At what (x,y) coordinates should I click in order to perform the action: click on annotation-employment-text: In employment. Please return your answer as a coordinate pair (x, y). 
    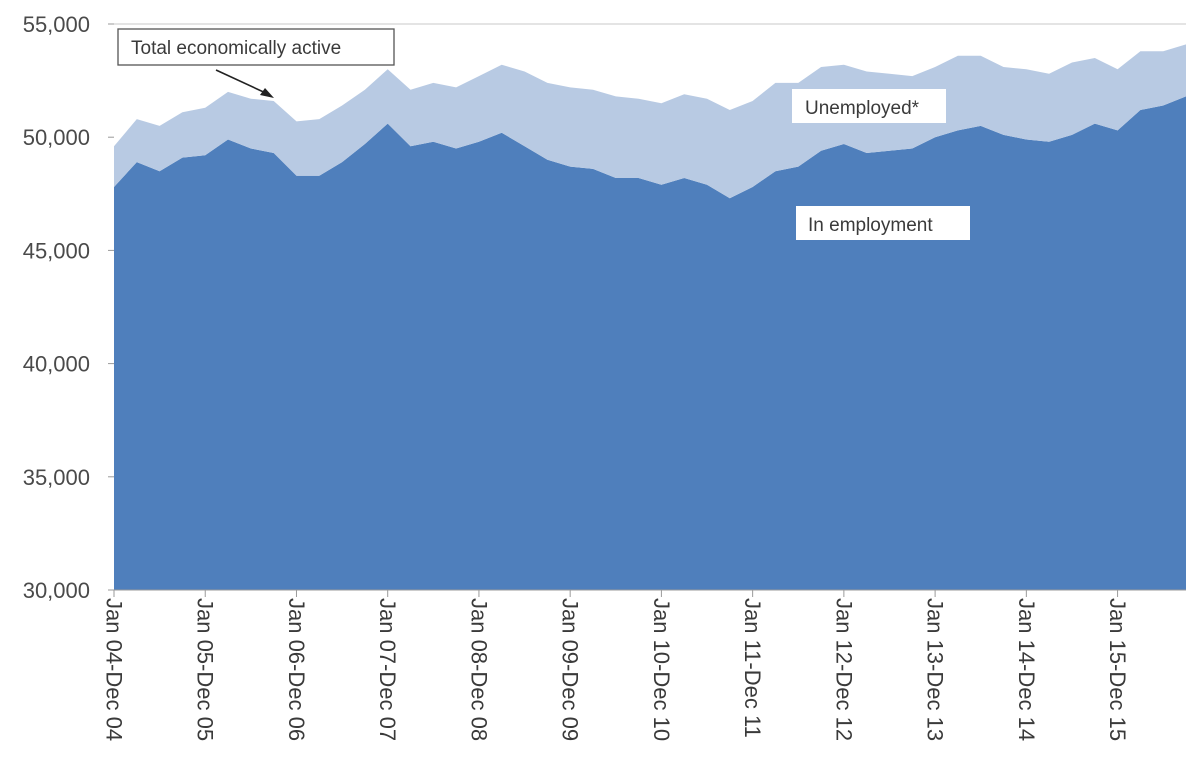
    Looking at the image, I should click on (870, 225).